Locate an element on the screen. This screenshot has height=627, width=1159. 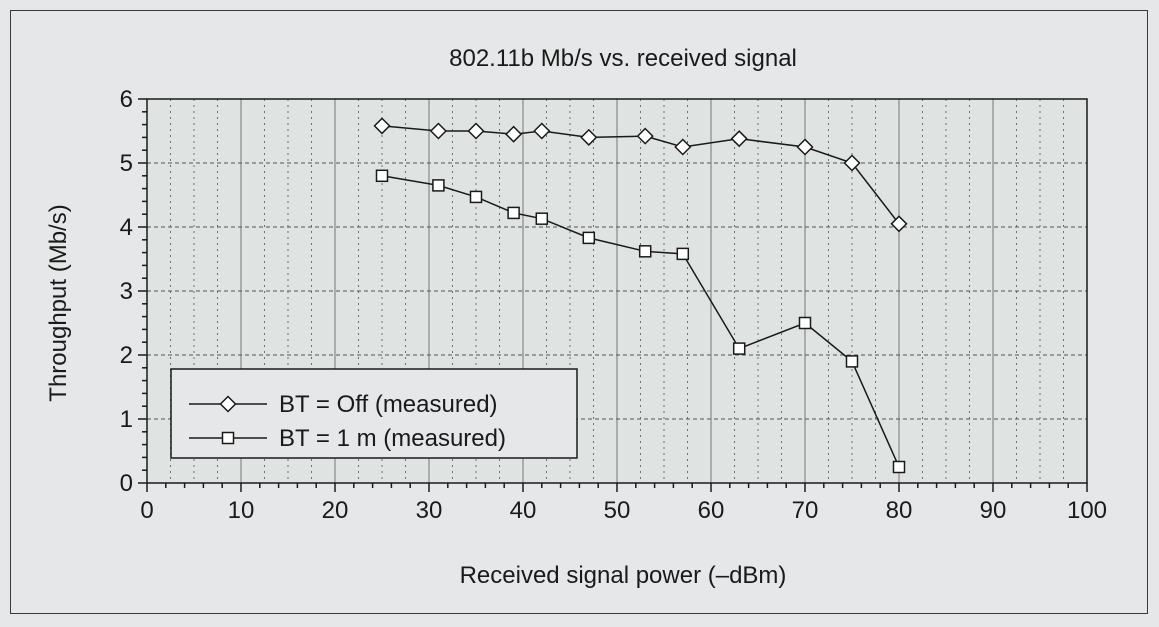
y-tick-label: 6 is located at coordinates (126, 99).